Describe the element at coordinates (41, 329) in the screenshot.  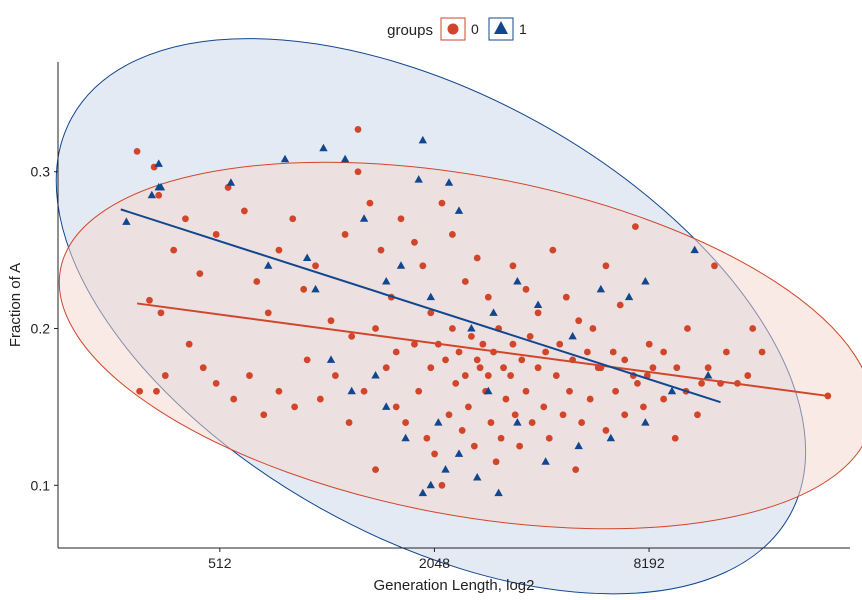
I see `y-tick-label: 0.2` at that location.